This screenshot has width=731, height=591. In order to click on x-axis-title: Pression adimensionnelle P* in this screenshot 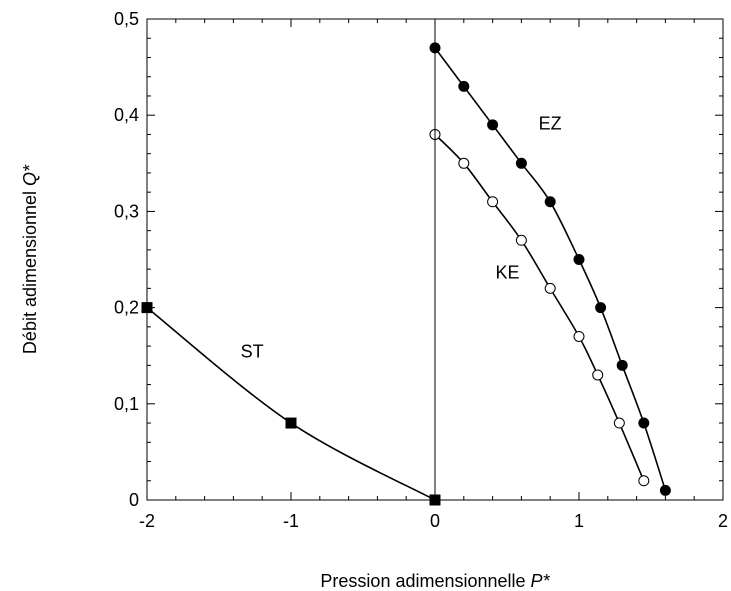, I will do `click(435, 581)`.